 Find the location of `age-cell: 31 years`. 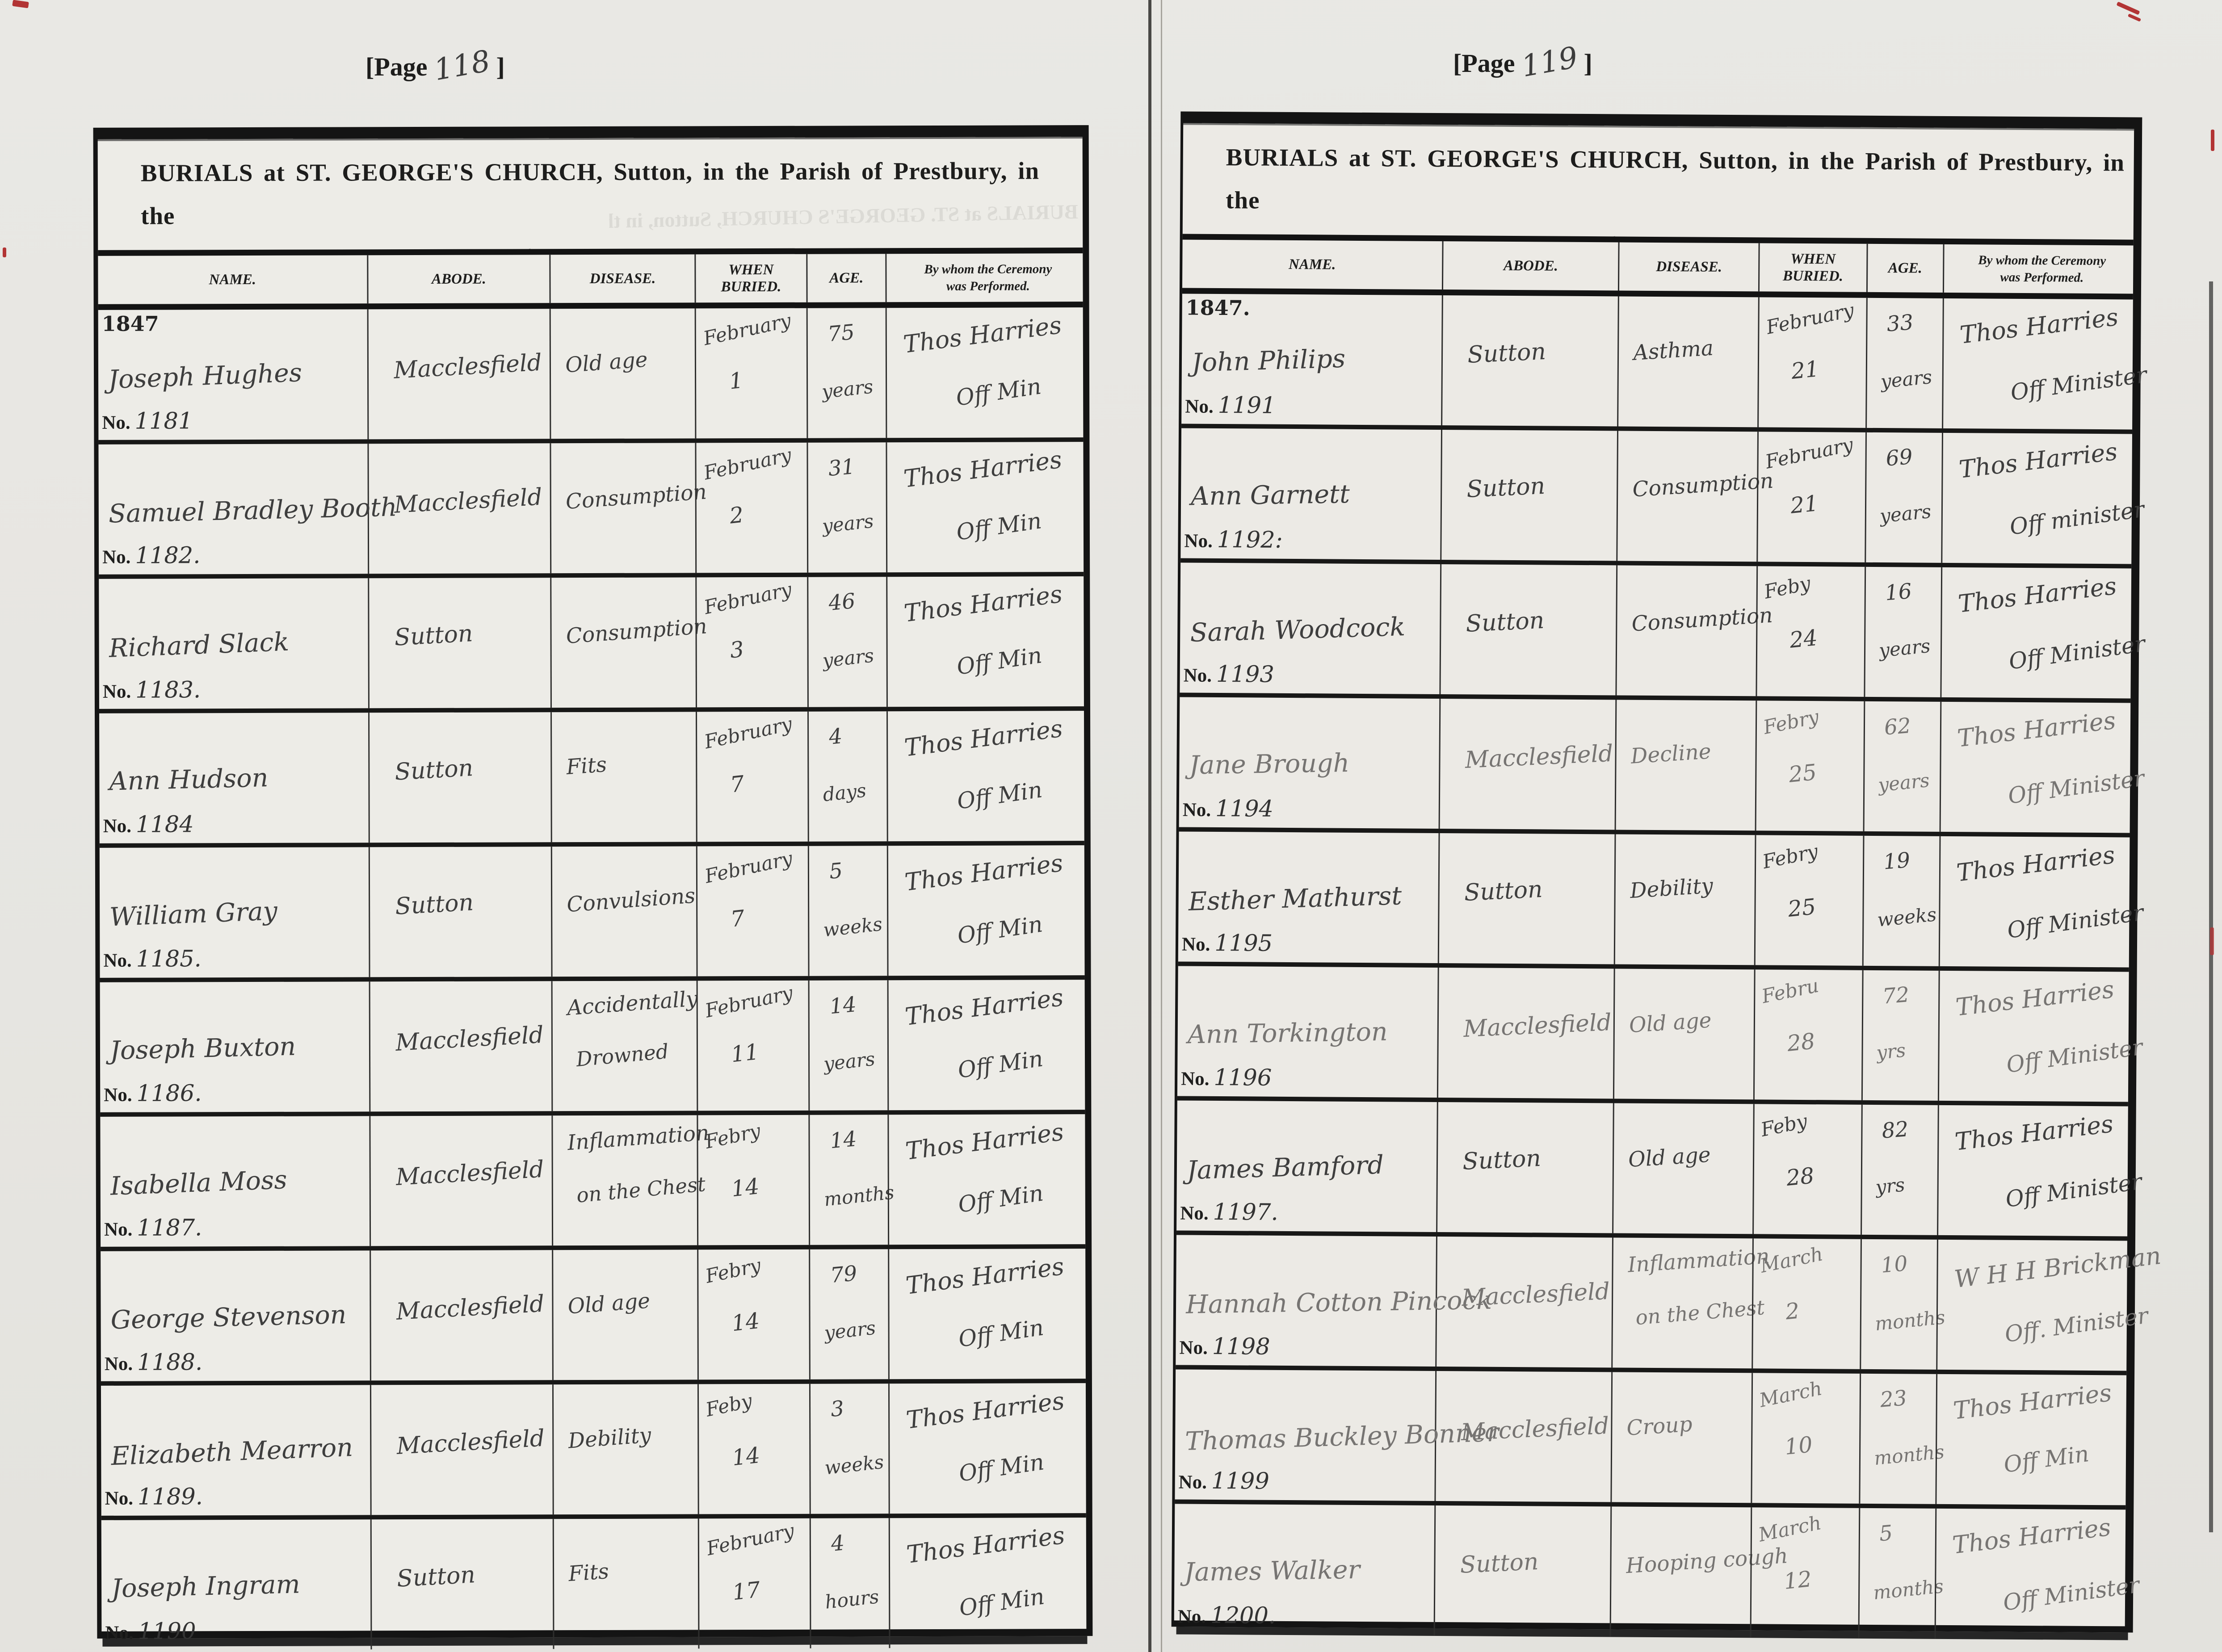

age-cell: 31 years is located at coordinates (846, 507).